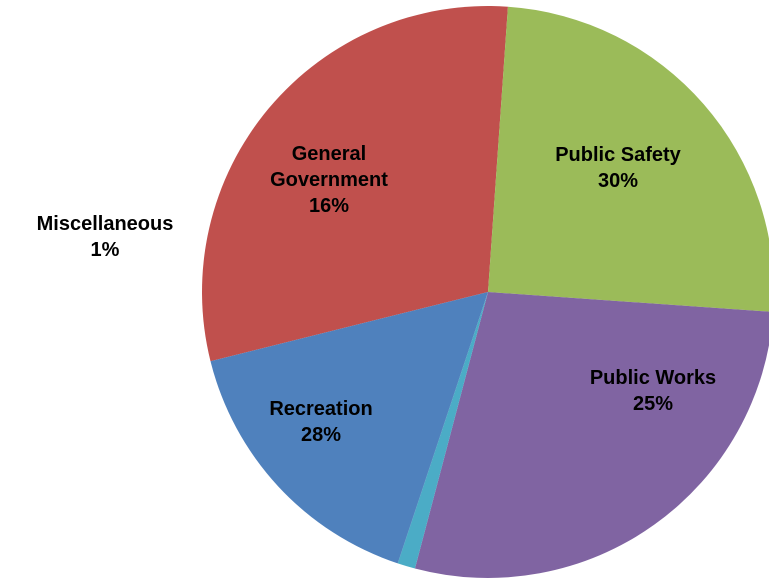  What do you see at coordinates (442, 430) in the screenshot?
I see `pie-slice-miscellaneous` at bounding box center [442, 430].